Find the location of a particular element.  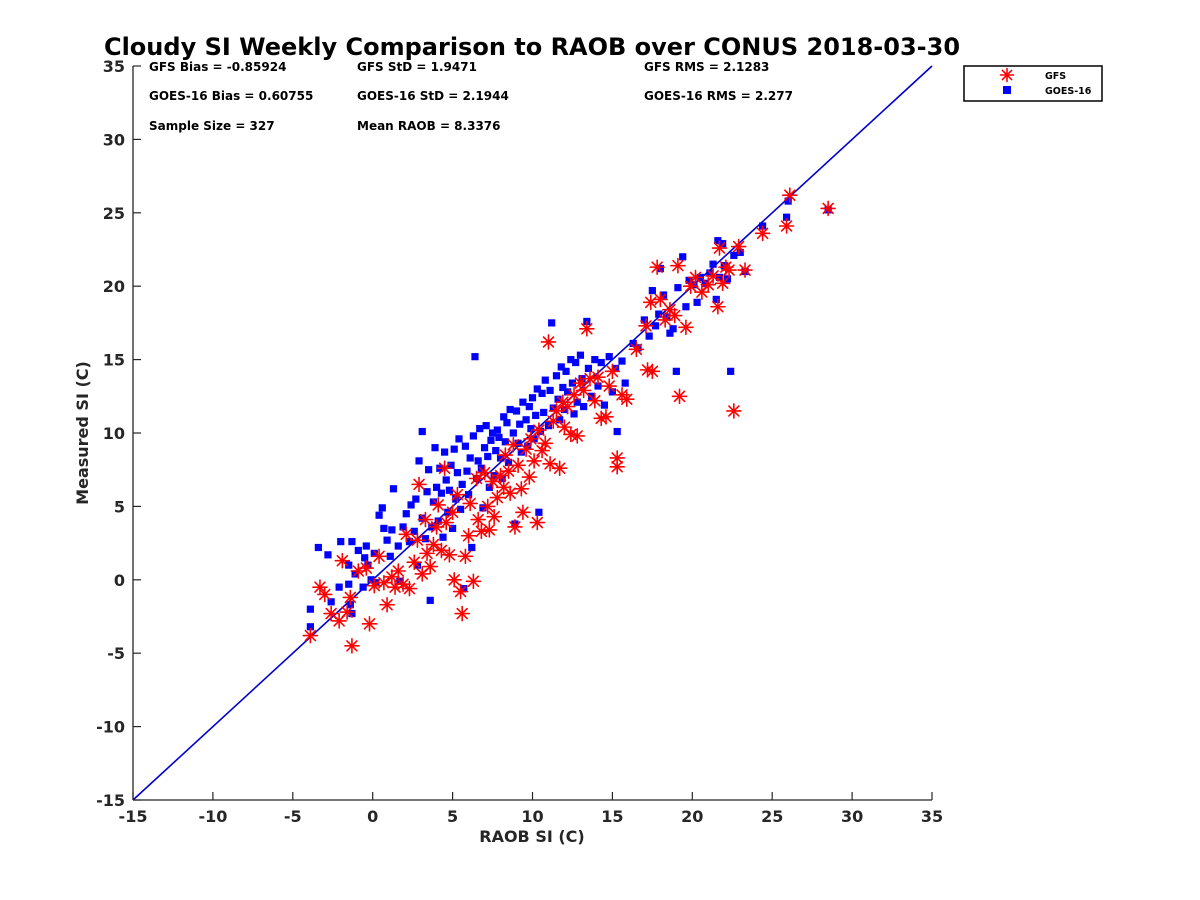

x-axis-label: RAOB SI (C) is located at coordinates (531, 836).